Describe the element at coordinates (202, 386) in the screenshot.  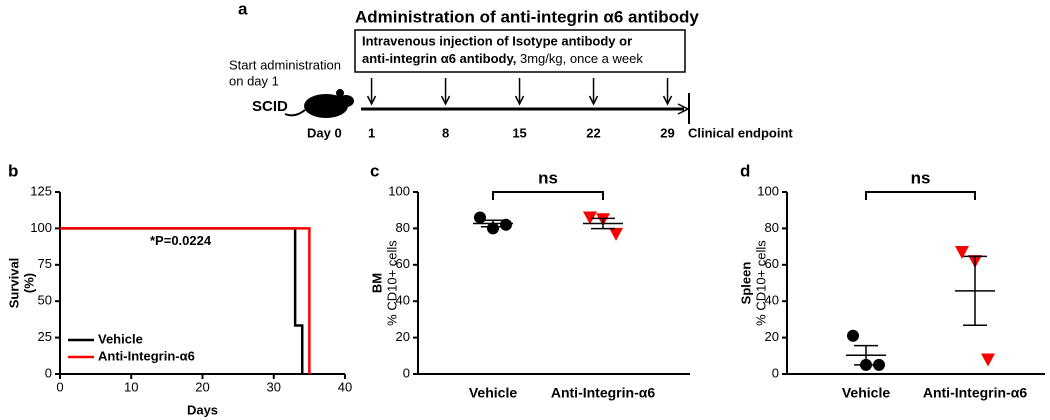
I see `x-tick-label: 20` at that location.